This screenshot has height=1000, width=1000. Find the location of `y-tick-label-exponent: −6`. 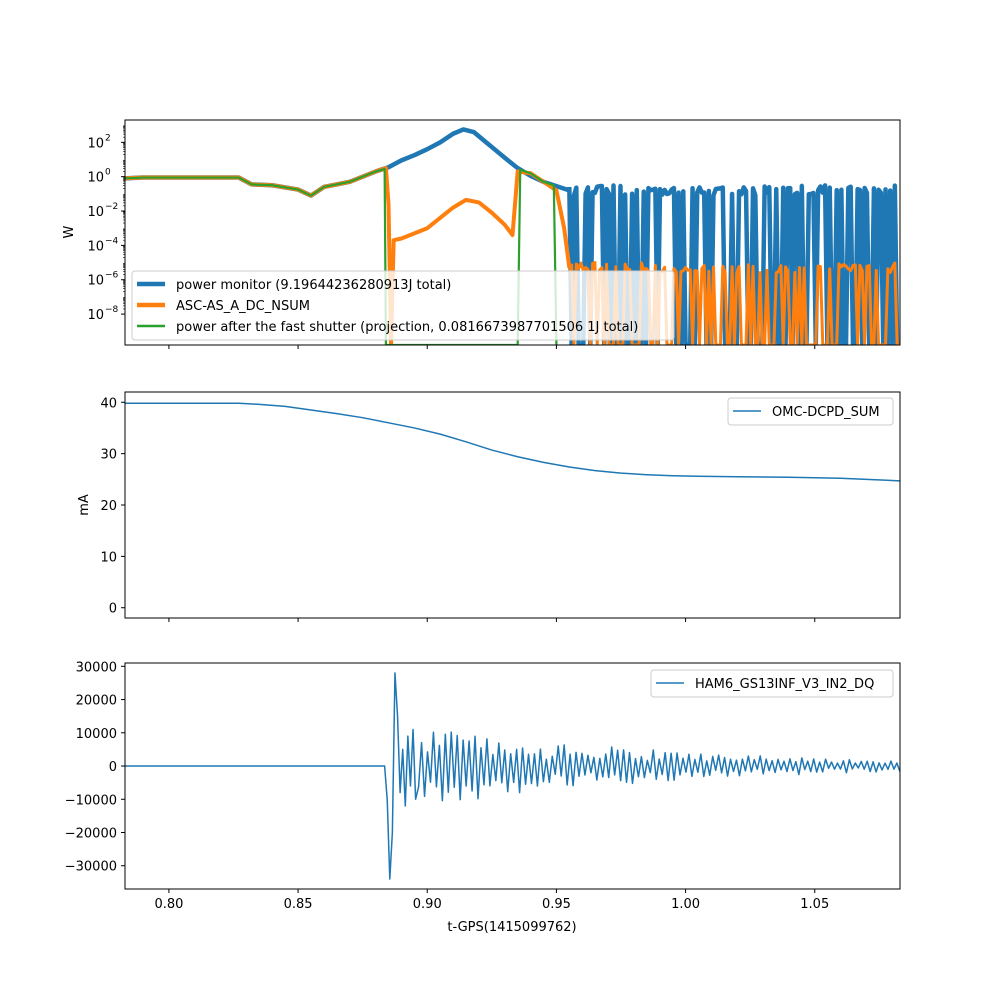

y-tick-label-exponent: −6 is located at coordinates (112, 276).